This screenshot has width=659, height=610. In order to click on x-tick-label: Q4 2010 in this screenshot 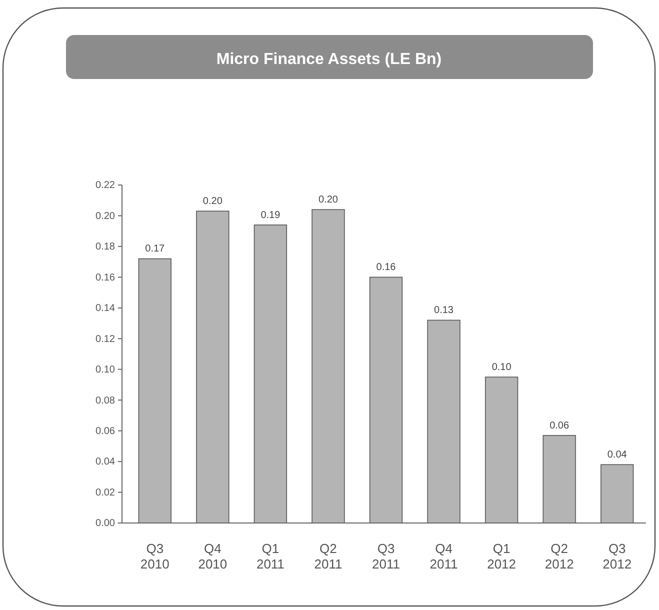, I will do `click(213, 556)`.